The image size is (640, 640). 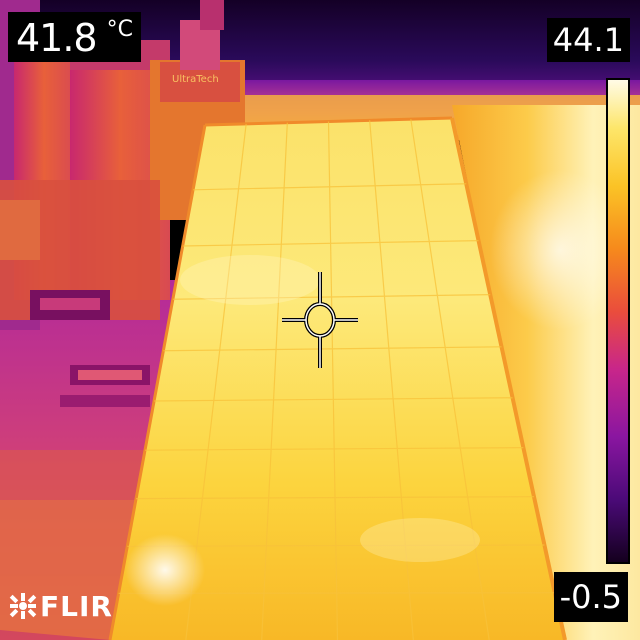 What do you see at coordinates (23, 606) in the screenshot?
I see `flir-emblem-icon` at bounding box center [23, 606].